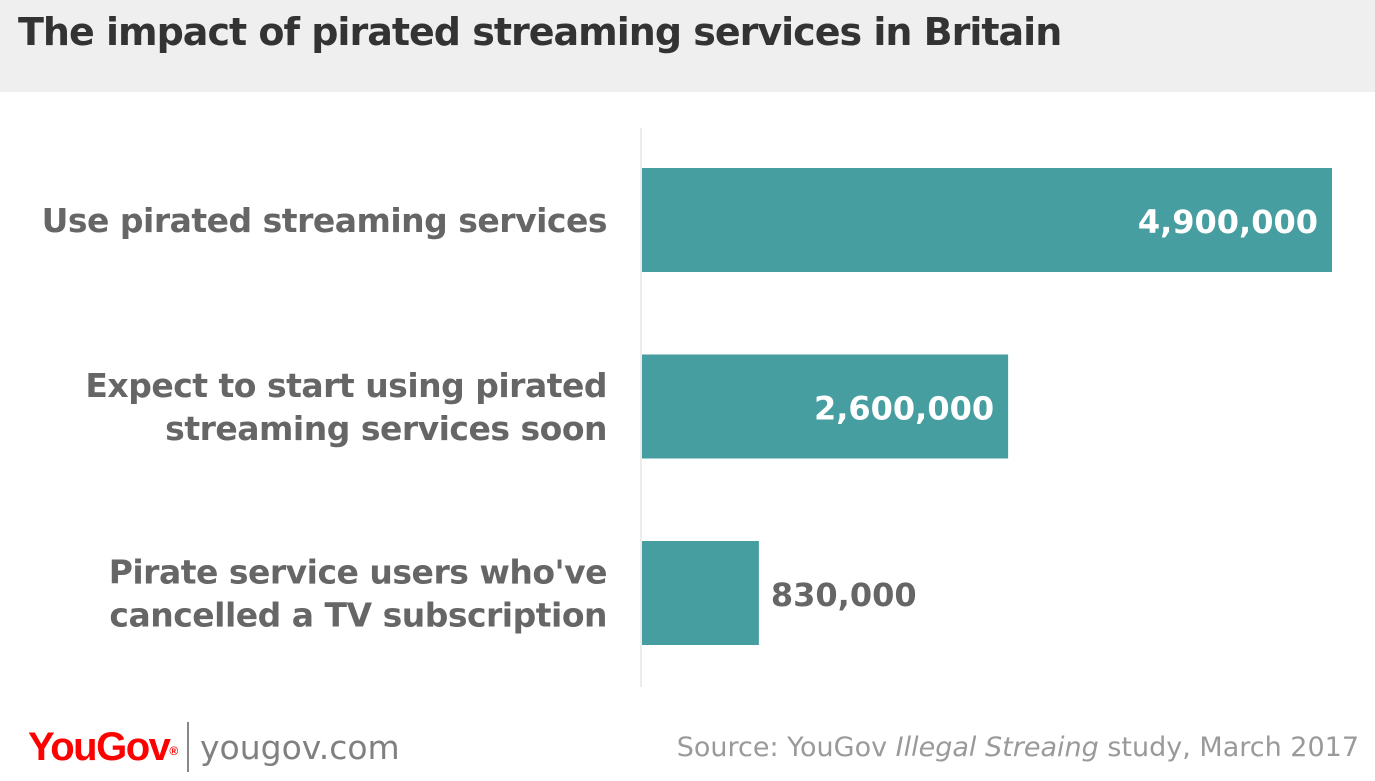 The width and height of the screenshot is (1375, 781). I want to click on source-study-name: Illegal Streaing, so click(997, 747).